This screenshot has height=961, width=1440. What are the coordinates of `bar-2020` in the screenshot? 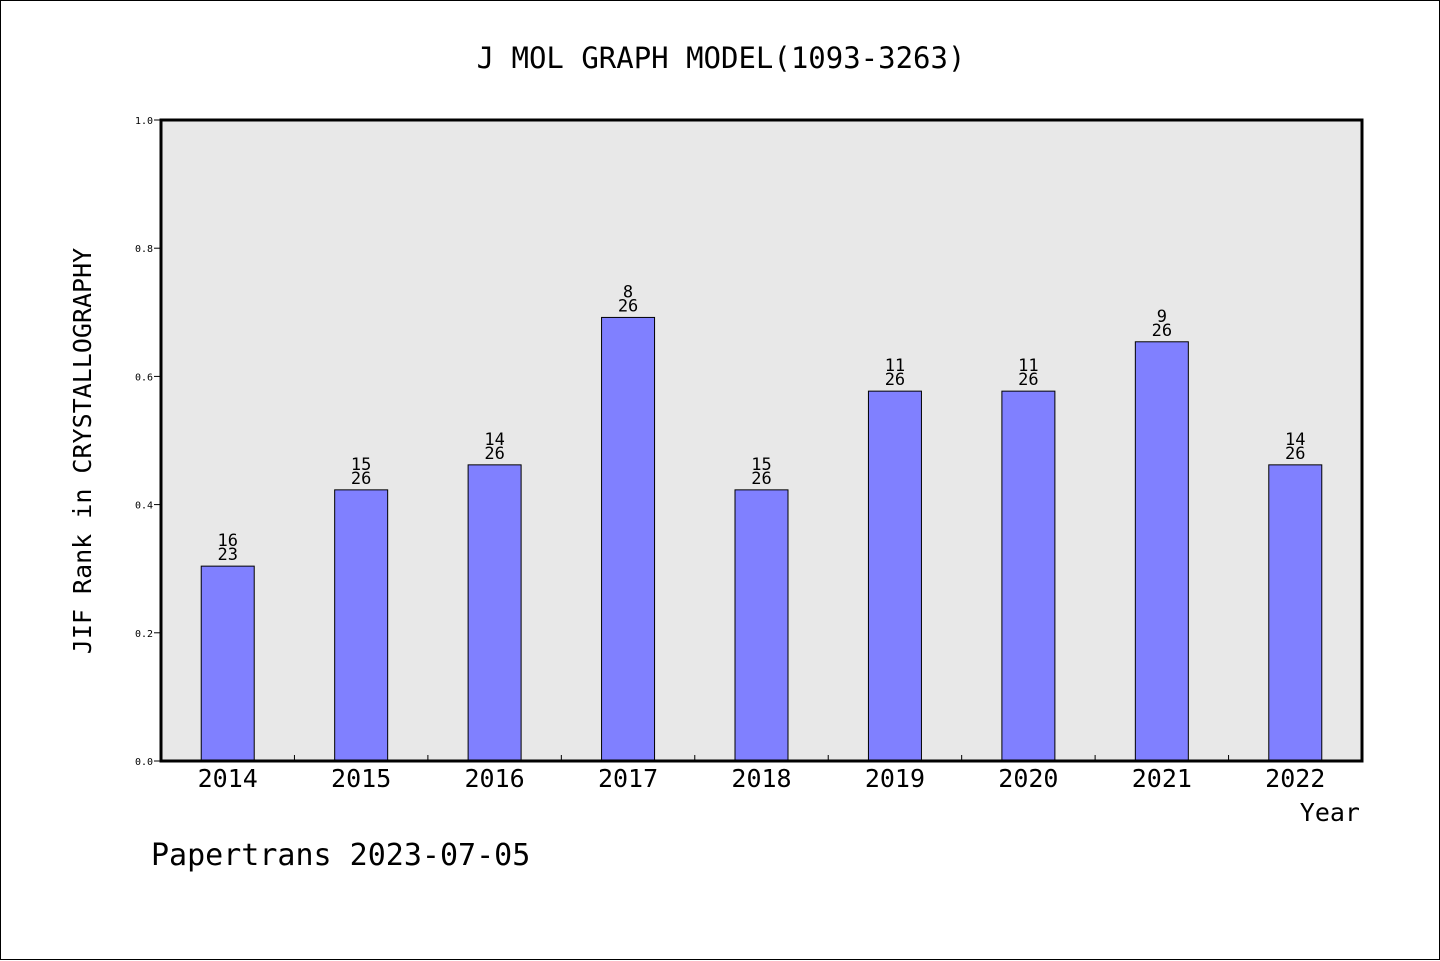 It's located at (1028, 576).